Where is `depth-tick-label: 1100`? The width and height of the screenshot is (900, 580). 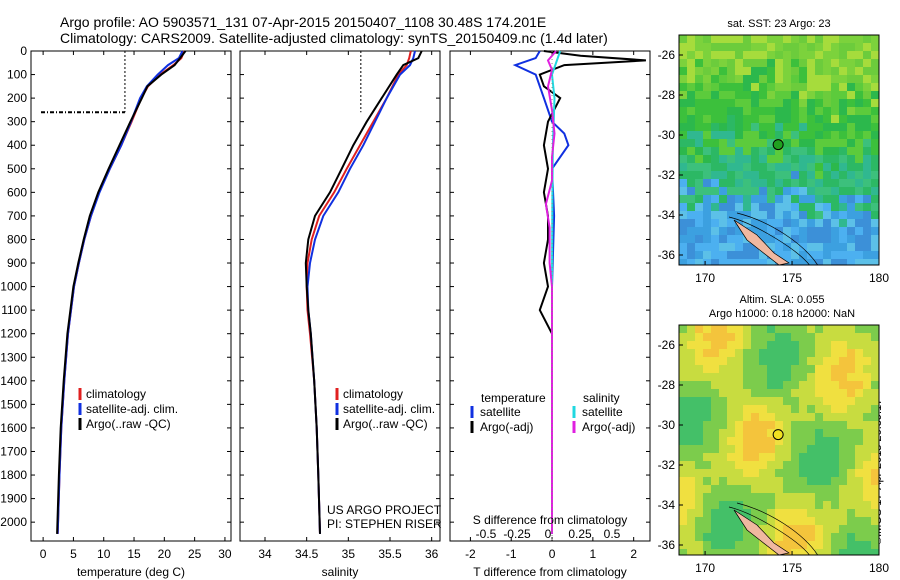
depth-tick-label: 1100 is located at coordinates (14, 310).